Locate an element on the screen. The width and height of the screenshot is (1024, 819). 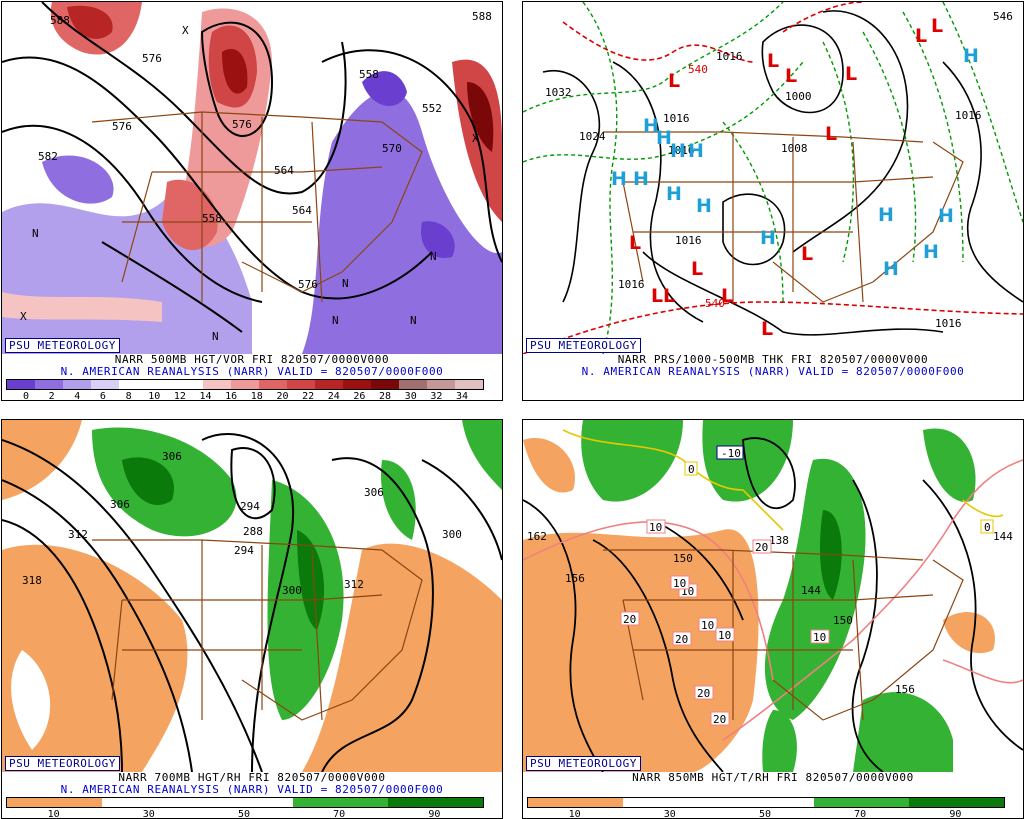
colorbar-tick-label: 4 is located at coordinates (77, 396).